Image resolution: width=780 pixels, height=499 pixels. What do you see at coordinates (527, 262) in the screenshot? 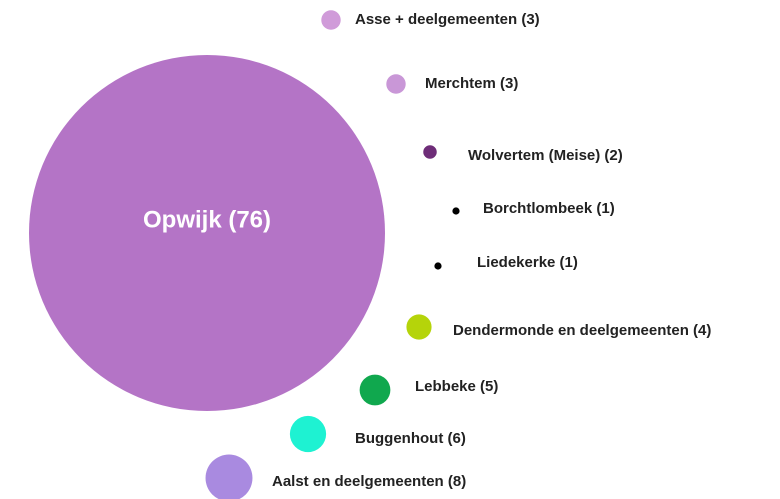
I see `bubble-label: Liedekerke (1)` at bounding box center [527, 262].